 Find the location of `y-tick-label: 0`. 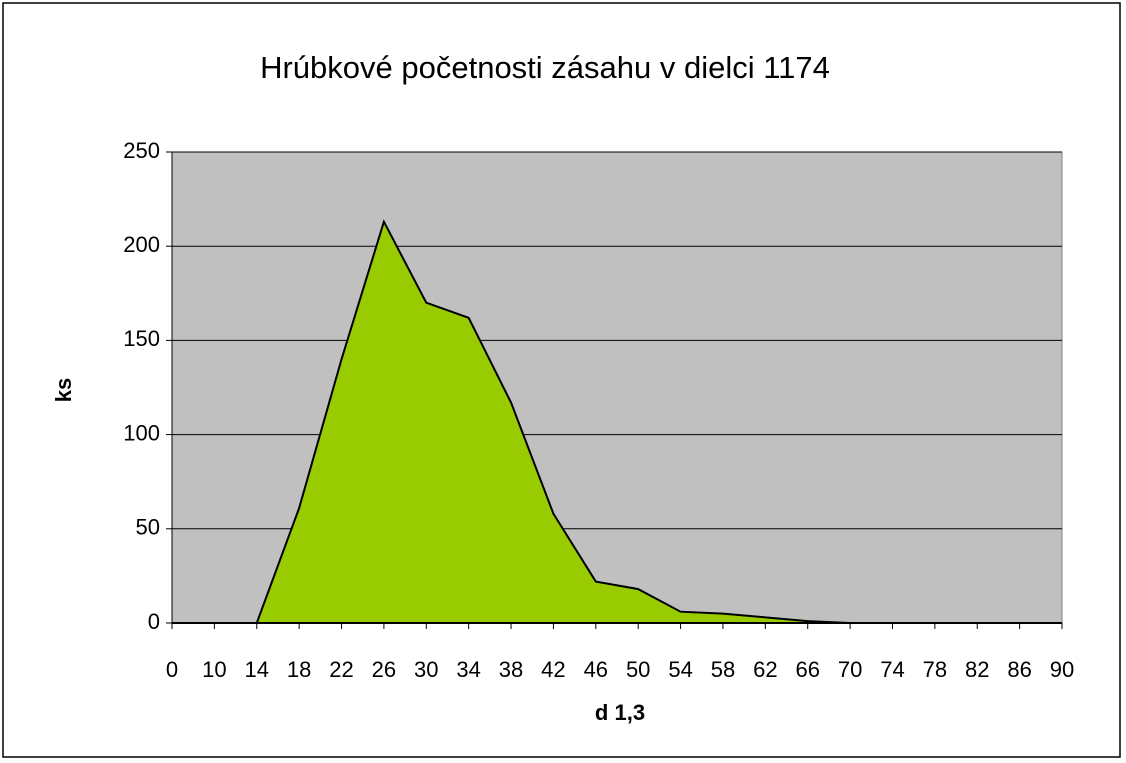

y-tick-label: 0 is located at coordinates (154, 621).